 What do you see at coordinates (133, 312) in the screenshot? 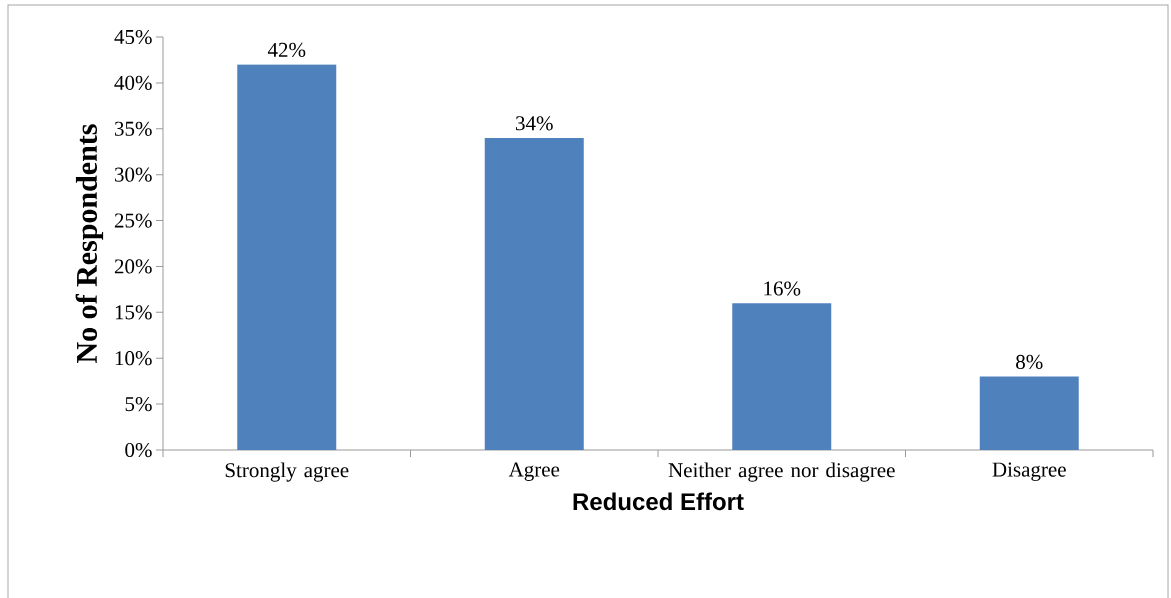
I see `y-tick-label: 15%` at bounding box center [133, 312].